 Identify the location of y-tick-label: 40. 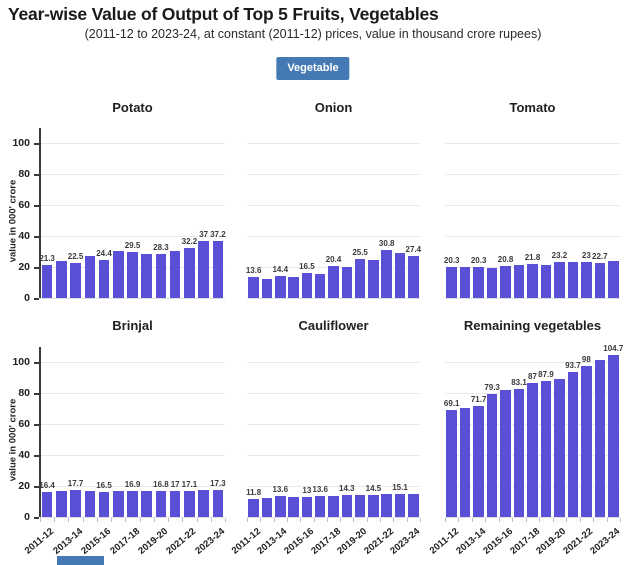
(24, 236).